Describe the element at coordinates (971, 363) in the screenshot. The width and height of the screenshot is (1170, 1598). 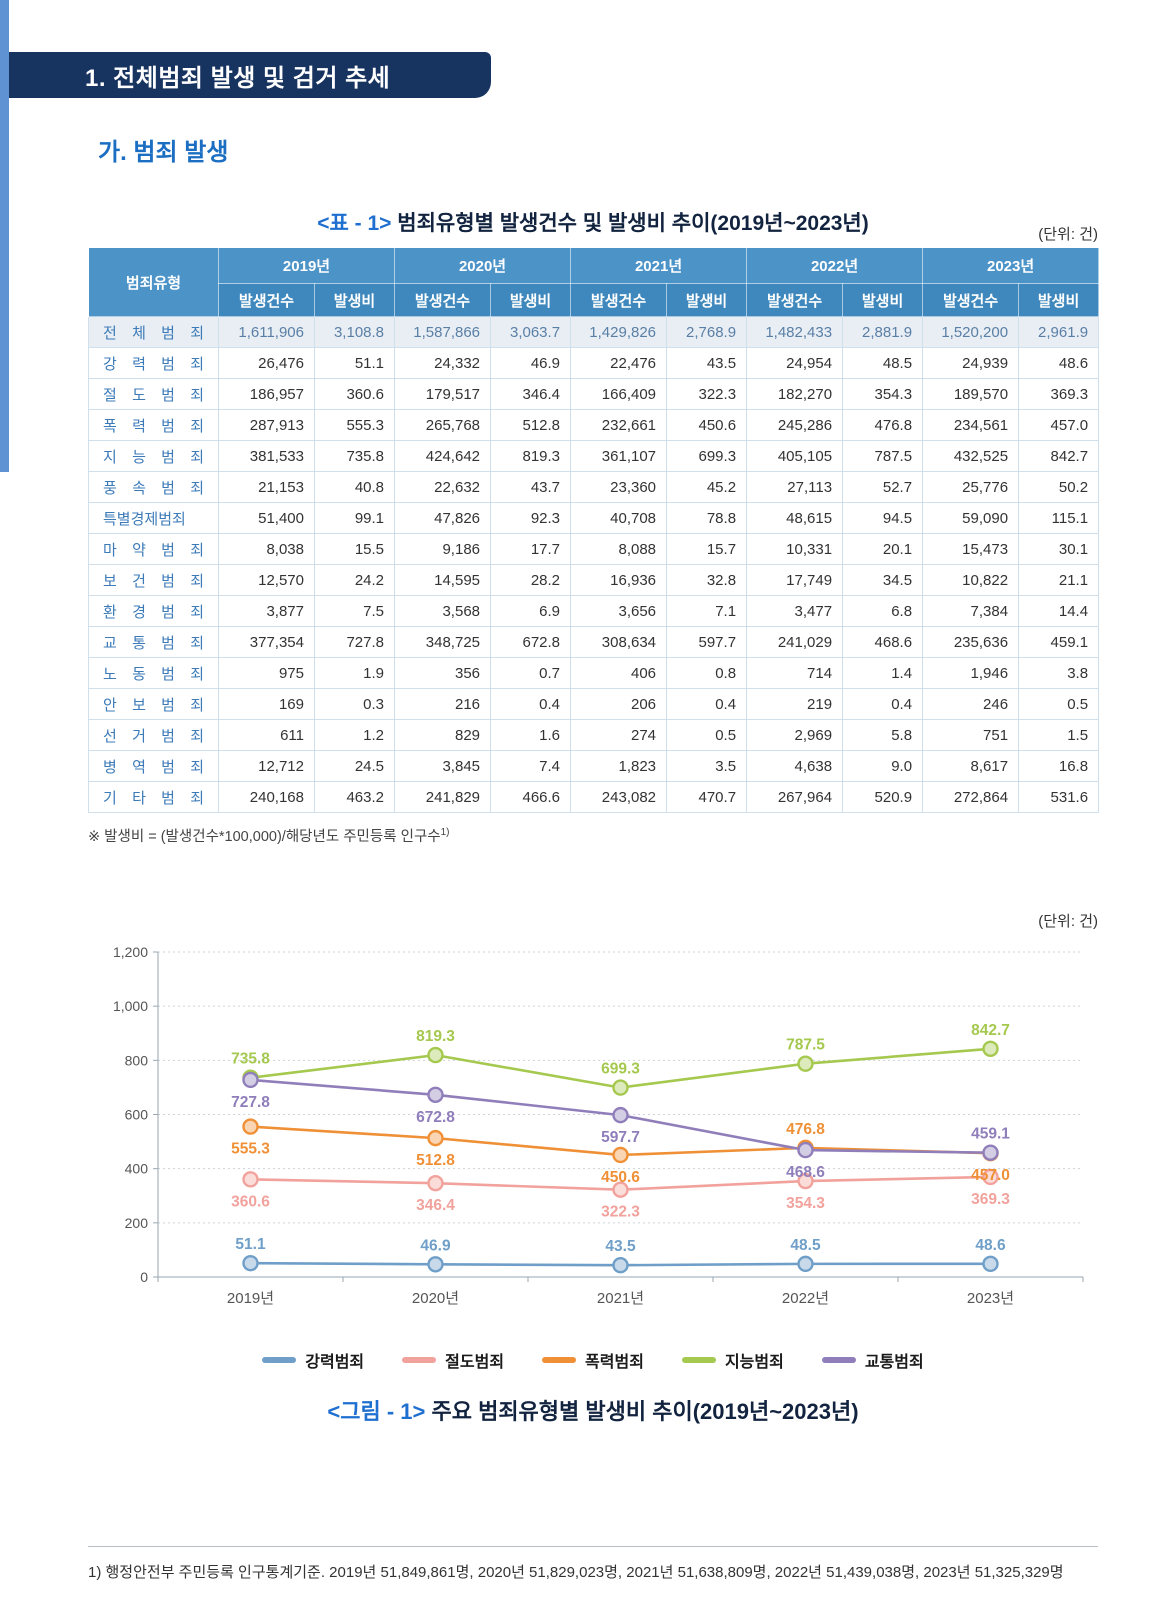
I see `table-cell: 24,939` at that location.